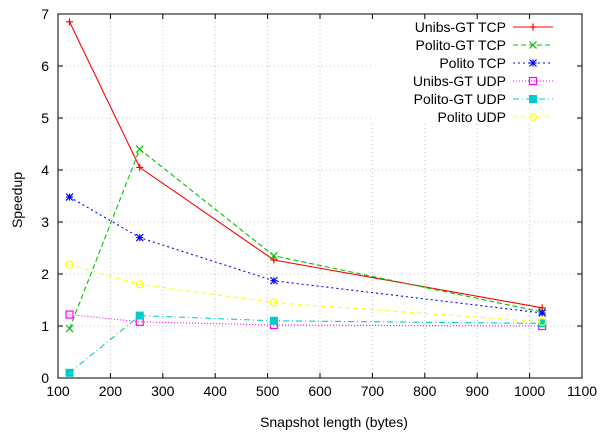 The width and height of the screenshot is (608, 434). I want to click on x-tick-label: 700, so click(373, 391).